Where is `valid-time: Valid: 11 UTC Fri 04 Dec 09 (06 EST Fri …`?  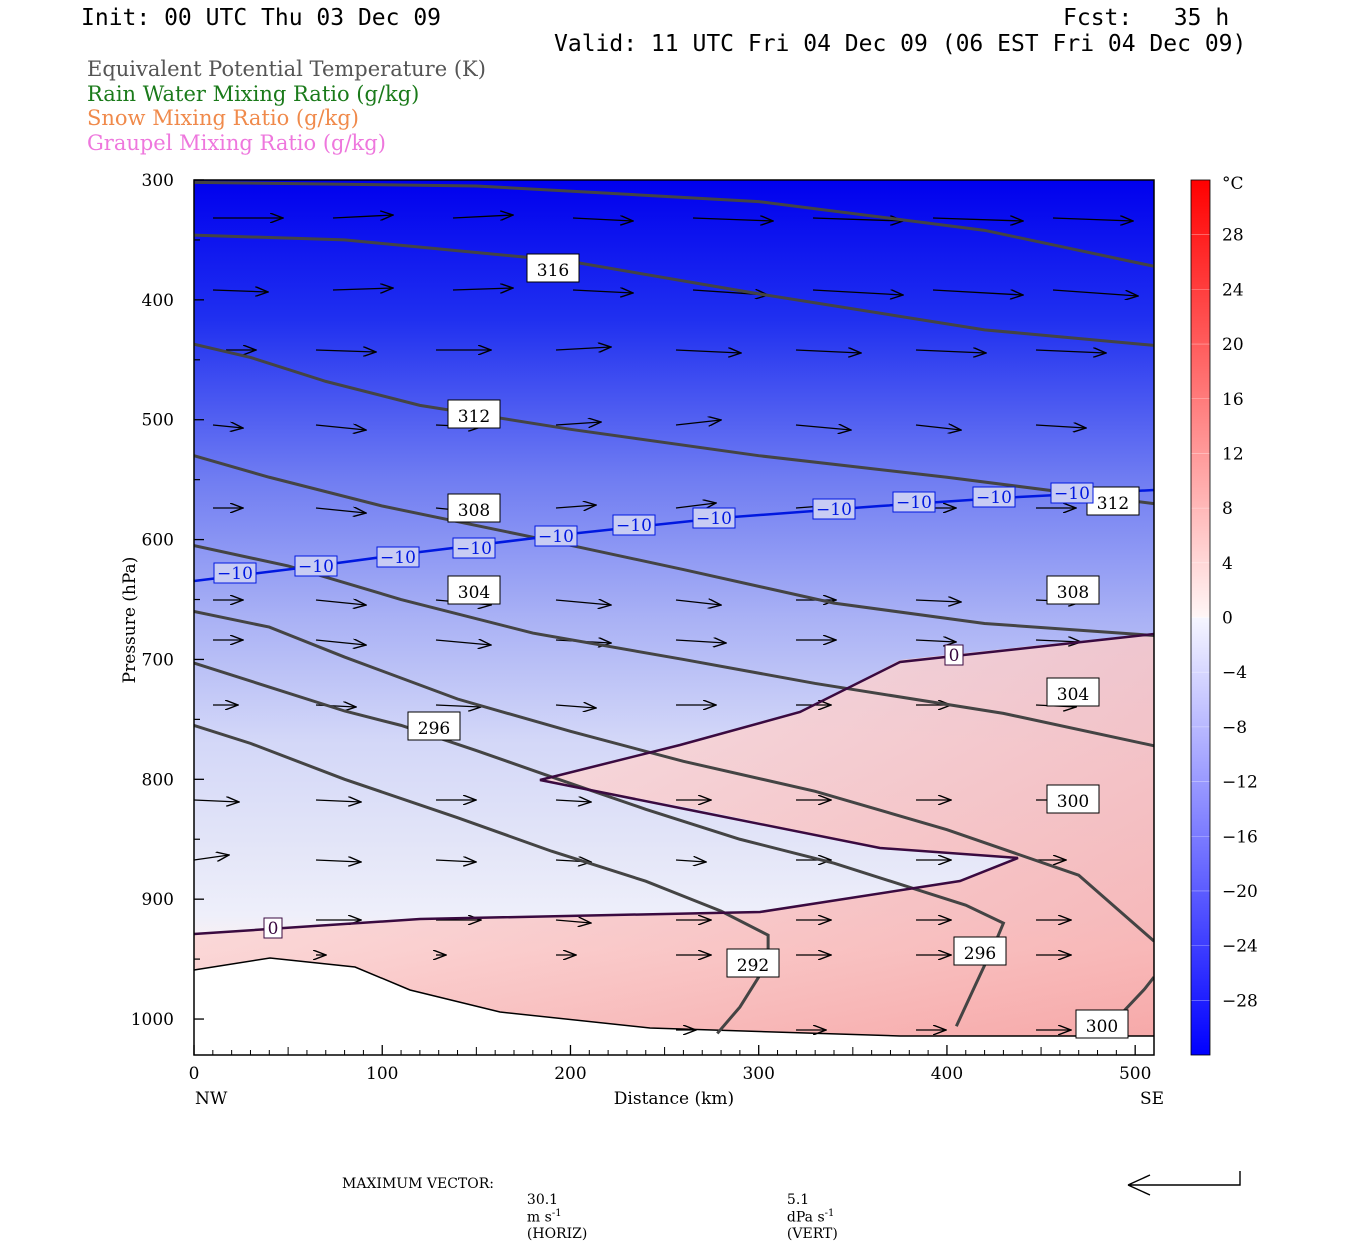
valid-time: Valid: 11 UTC Fri 04 Dec 09 (06 EST Fri … is located at coordinates (900, 44).